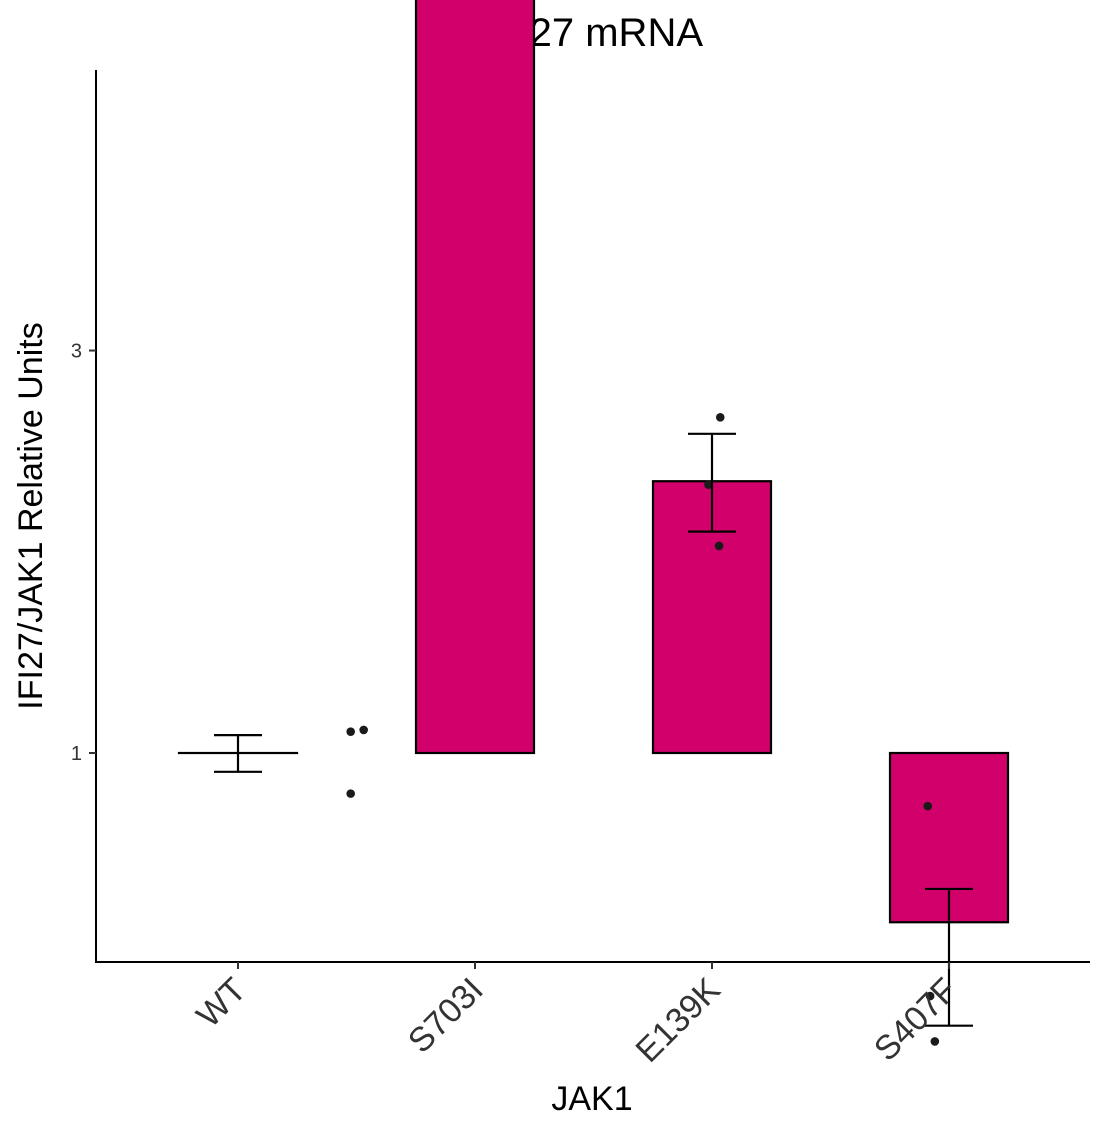  Describe the element at coordinates (83, 553) in the screenshot. I see `y-axis-ticks: 131030` at that location.